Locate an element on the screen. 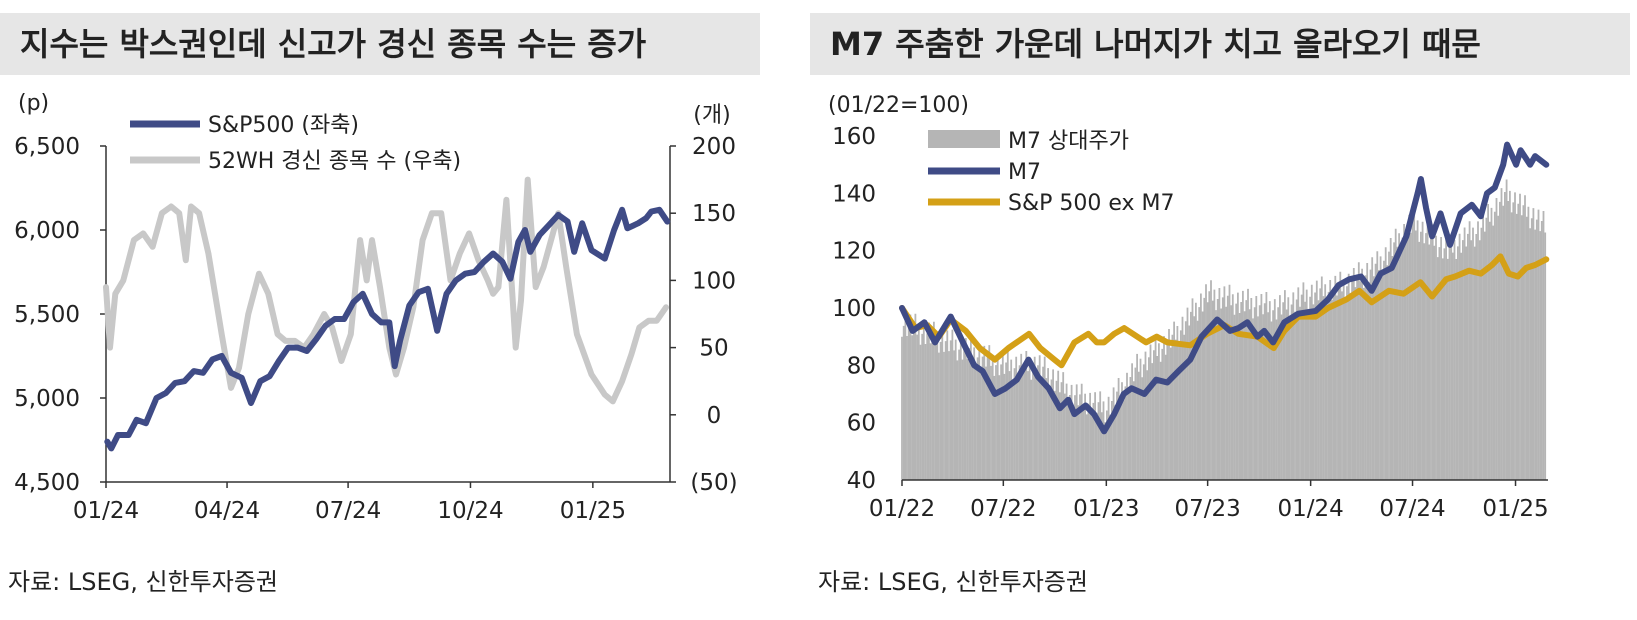  left-y-unit-label: (p) is located at coordinates (33, 103).